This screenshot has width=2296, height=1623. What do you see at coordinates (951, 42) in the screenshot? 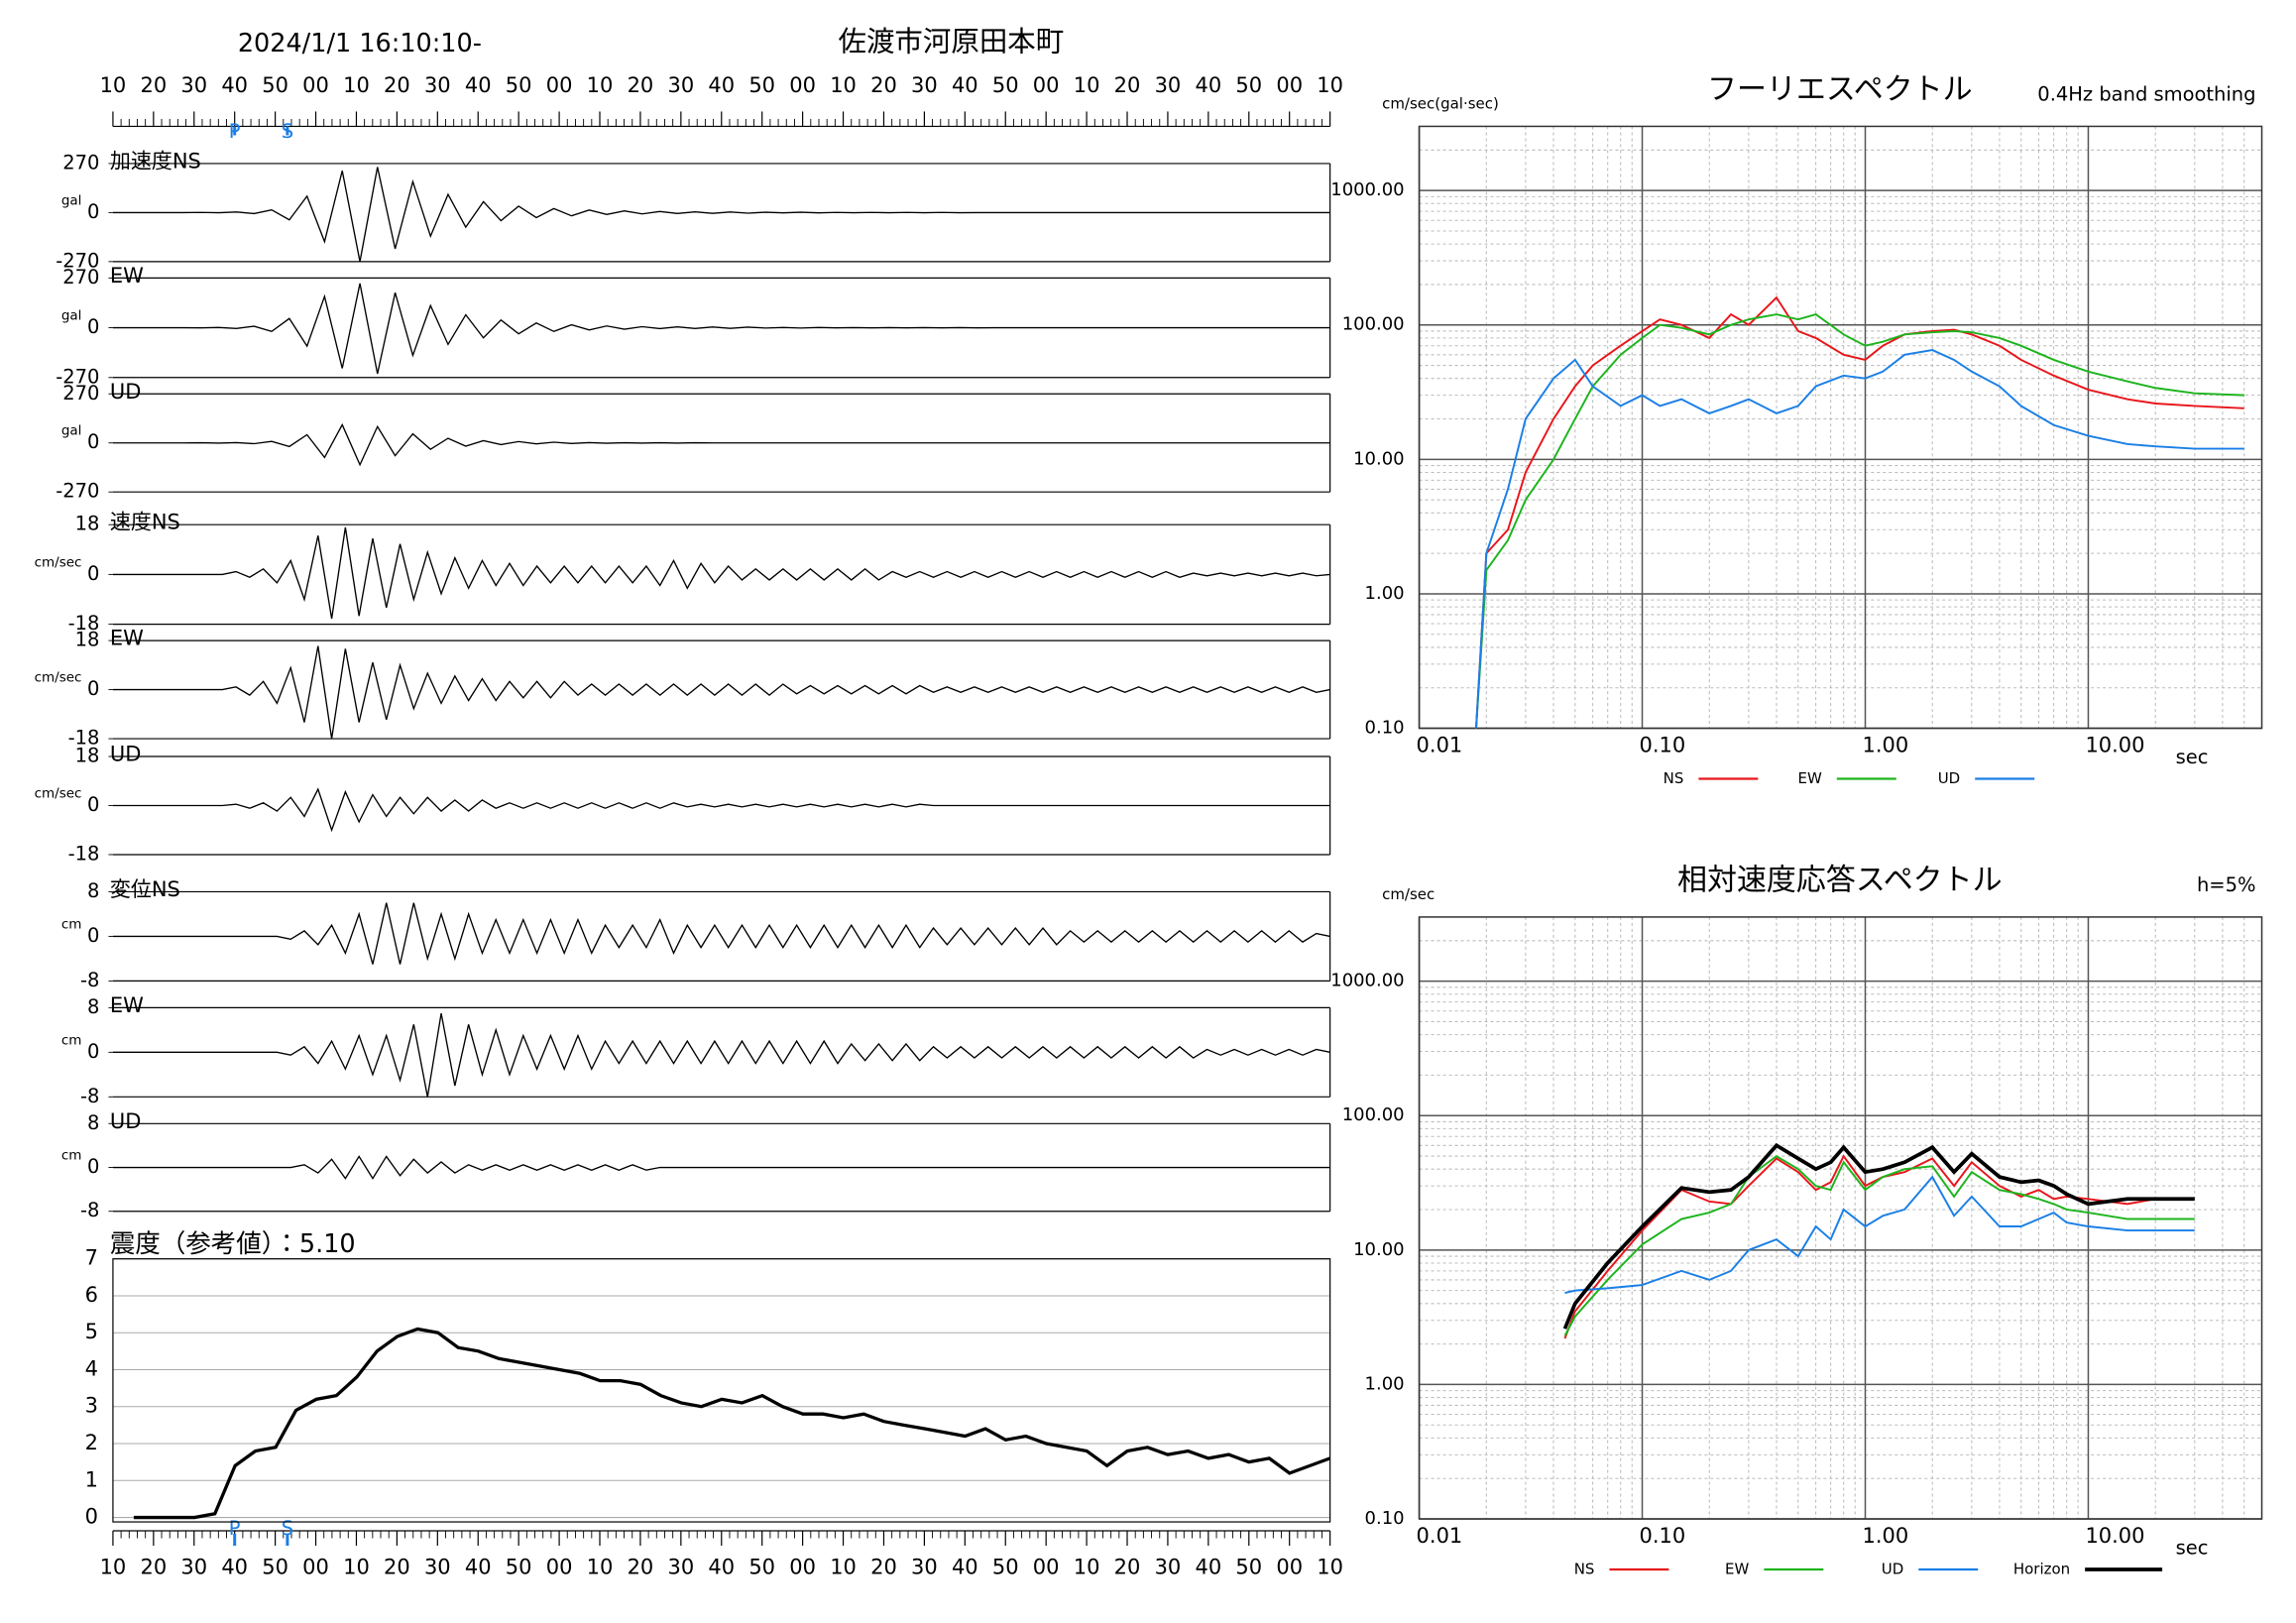
I see `station-name: 佐渡市河原田本町` at bounding box center [951, 42].